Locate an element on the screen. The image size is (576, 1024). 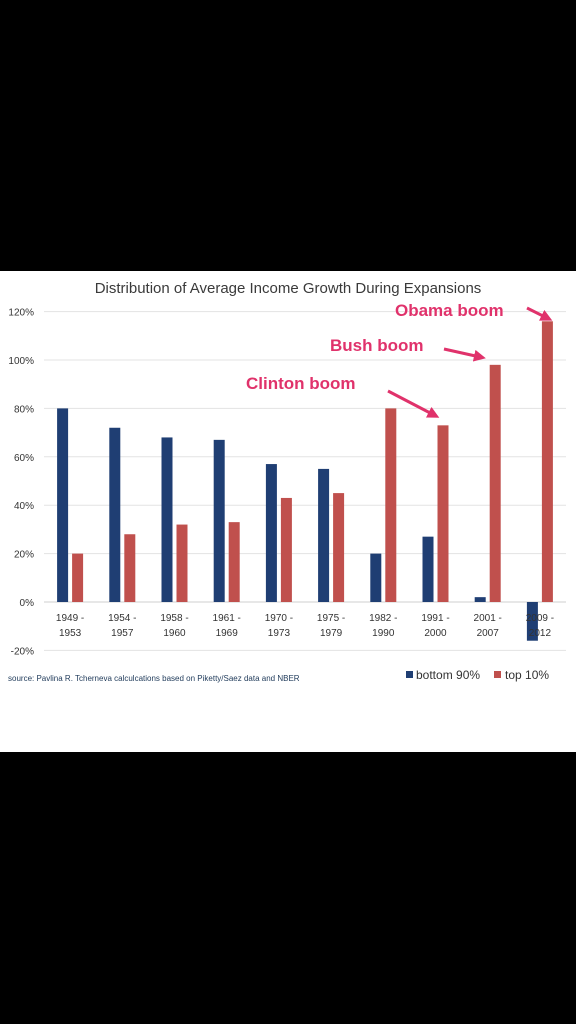
y-tick-label: 120% is located at coordinates (21, 313).